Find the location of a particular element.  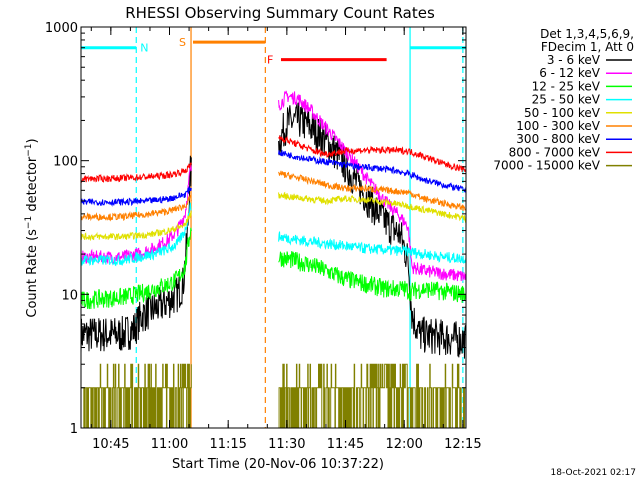

x-tick-label: 10:45 is located at coordinates (110, 444).